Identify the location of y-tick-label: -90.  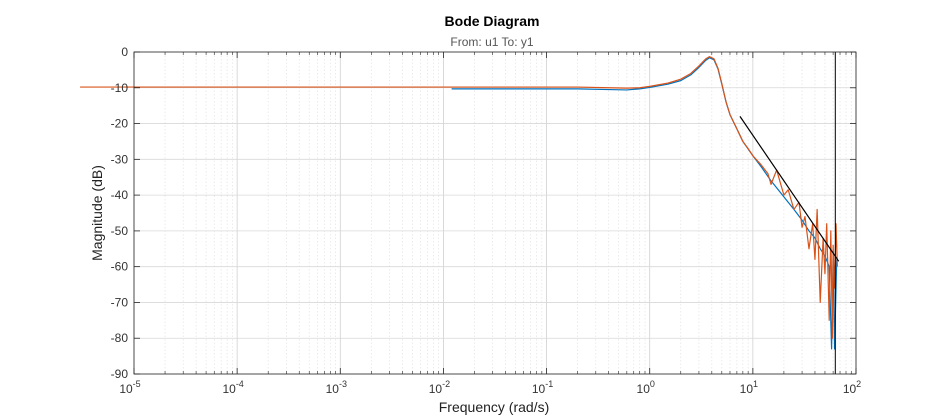
(120, 374).